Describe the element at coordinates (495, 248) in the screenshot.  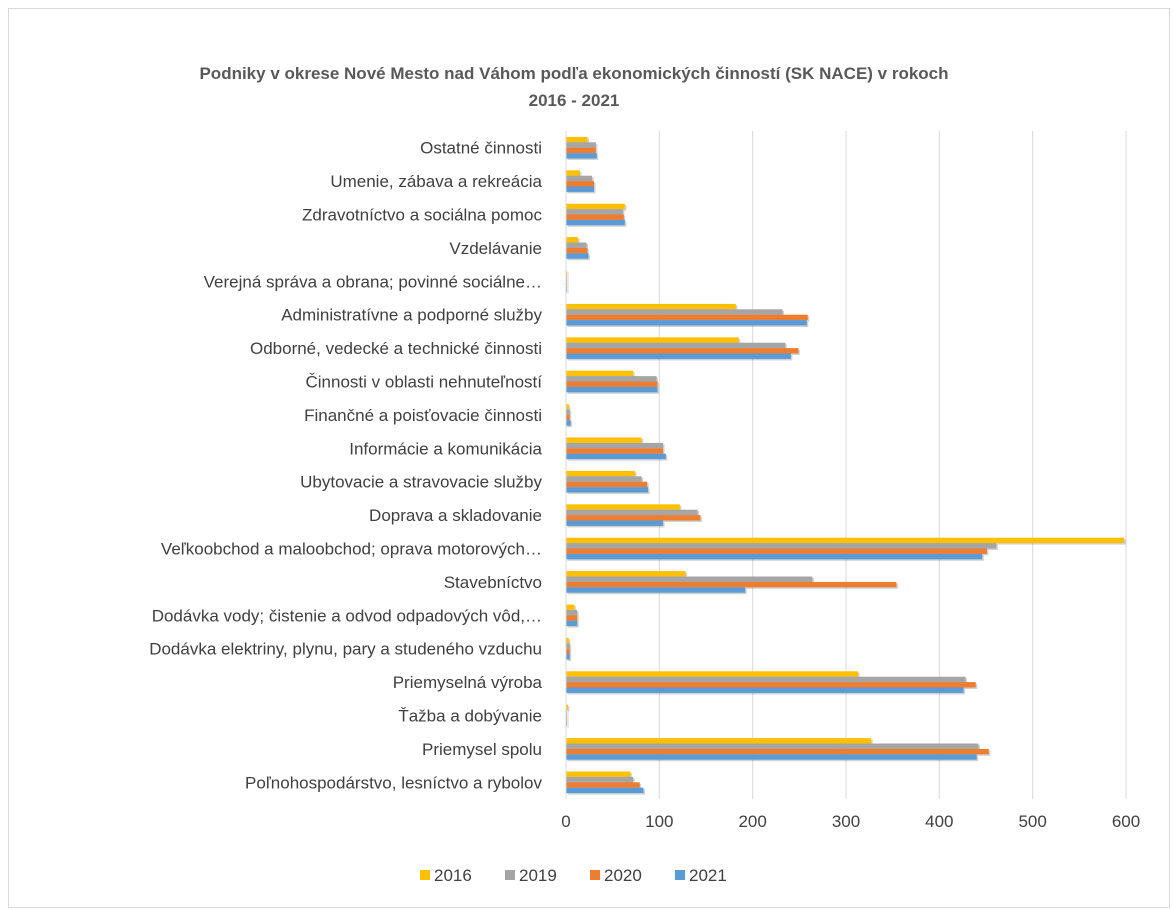
I see `category-label: Vzdelávanie` at that location.